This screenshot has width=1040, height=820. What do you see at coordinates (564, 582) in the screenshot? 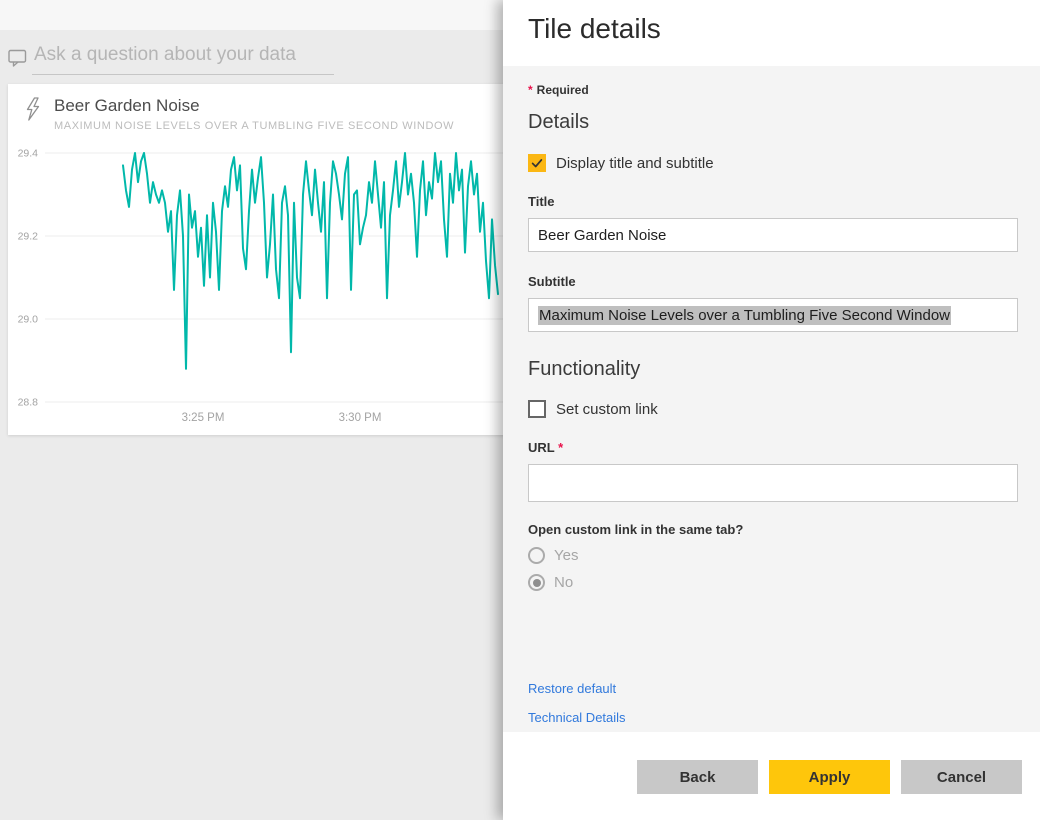
I see `radio-no-label: No` at bounding box center [564, 582].